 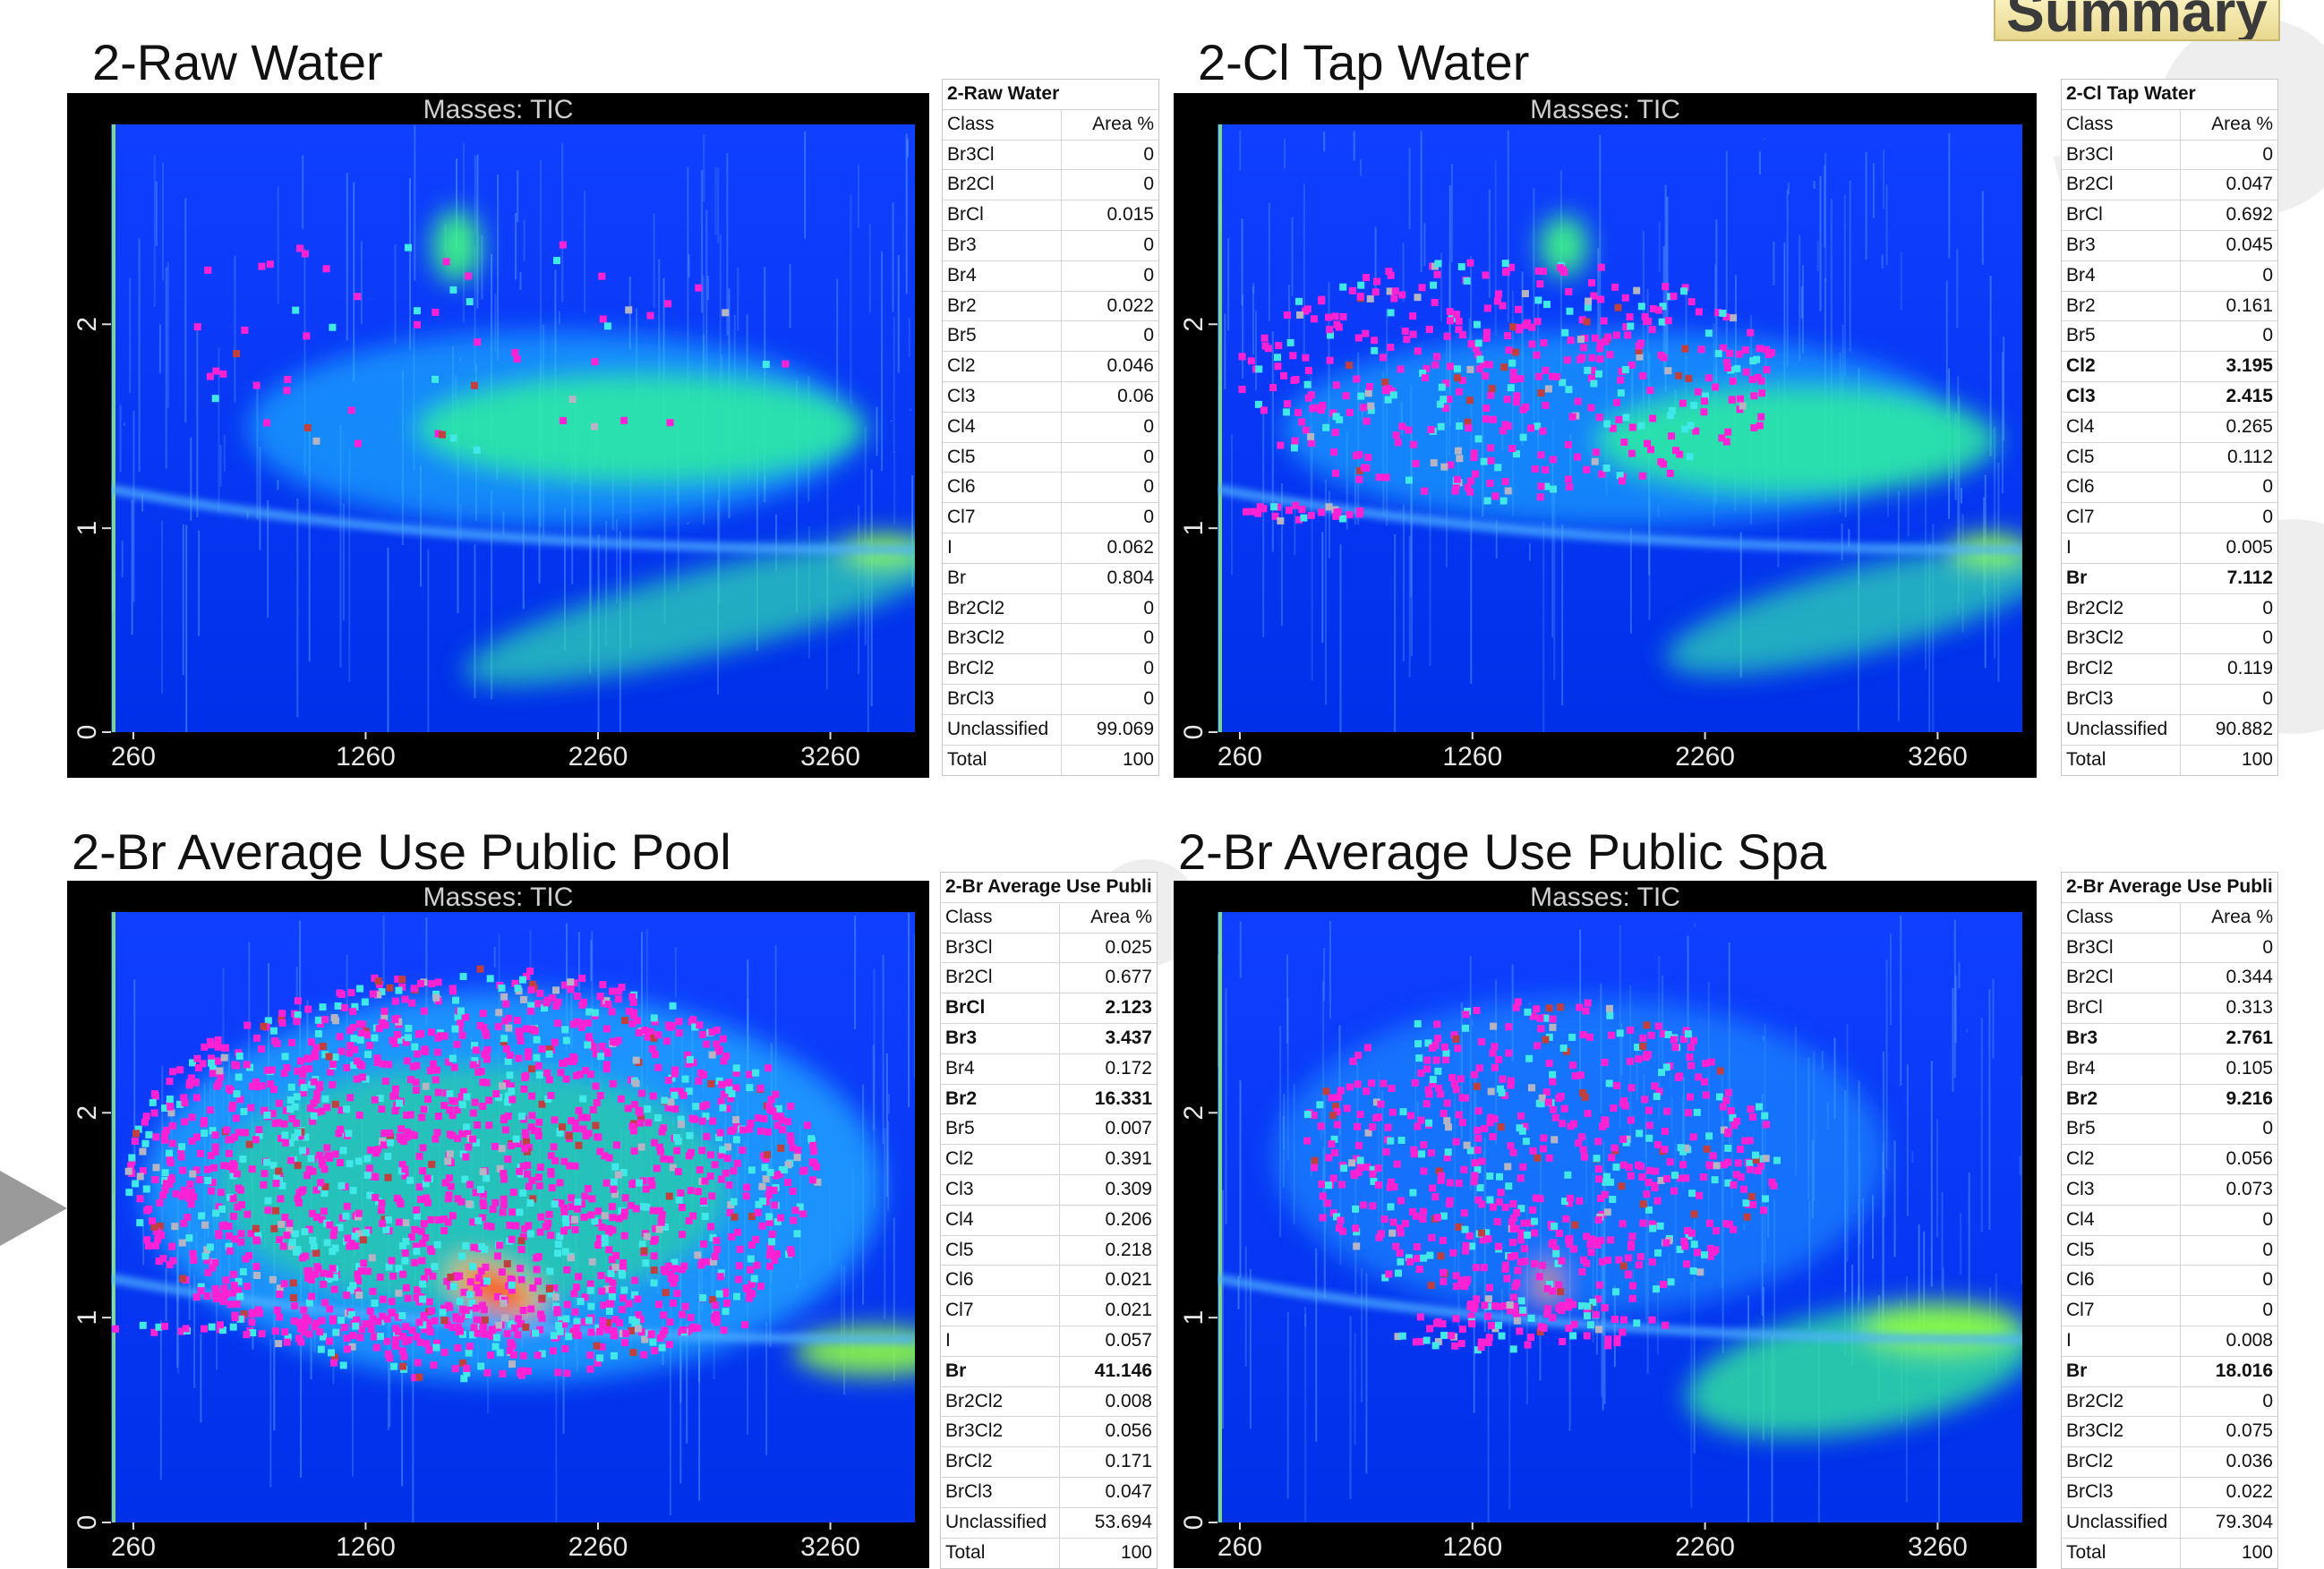 What do you see at coordinates (1240, 757) in the screenshot?
I see `x-tick-label: 260` at bounding box center [1240, 757].